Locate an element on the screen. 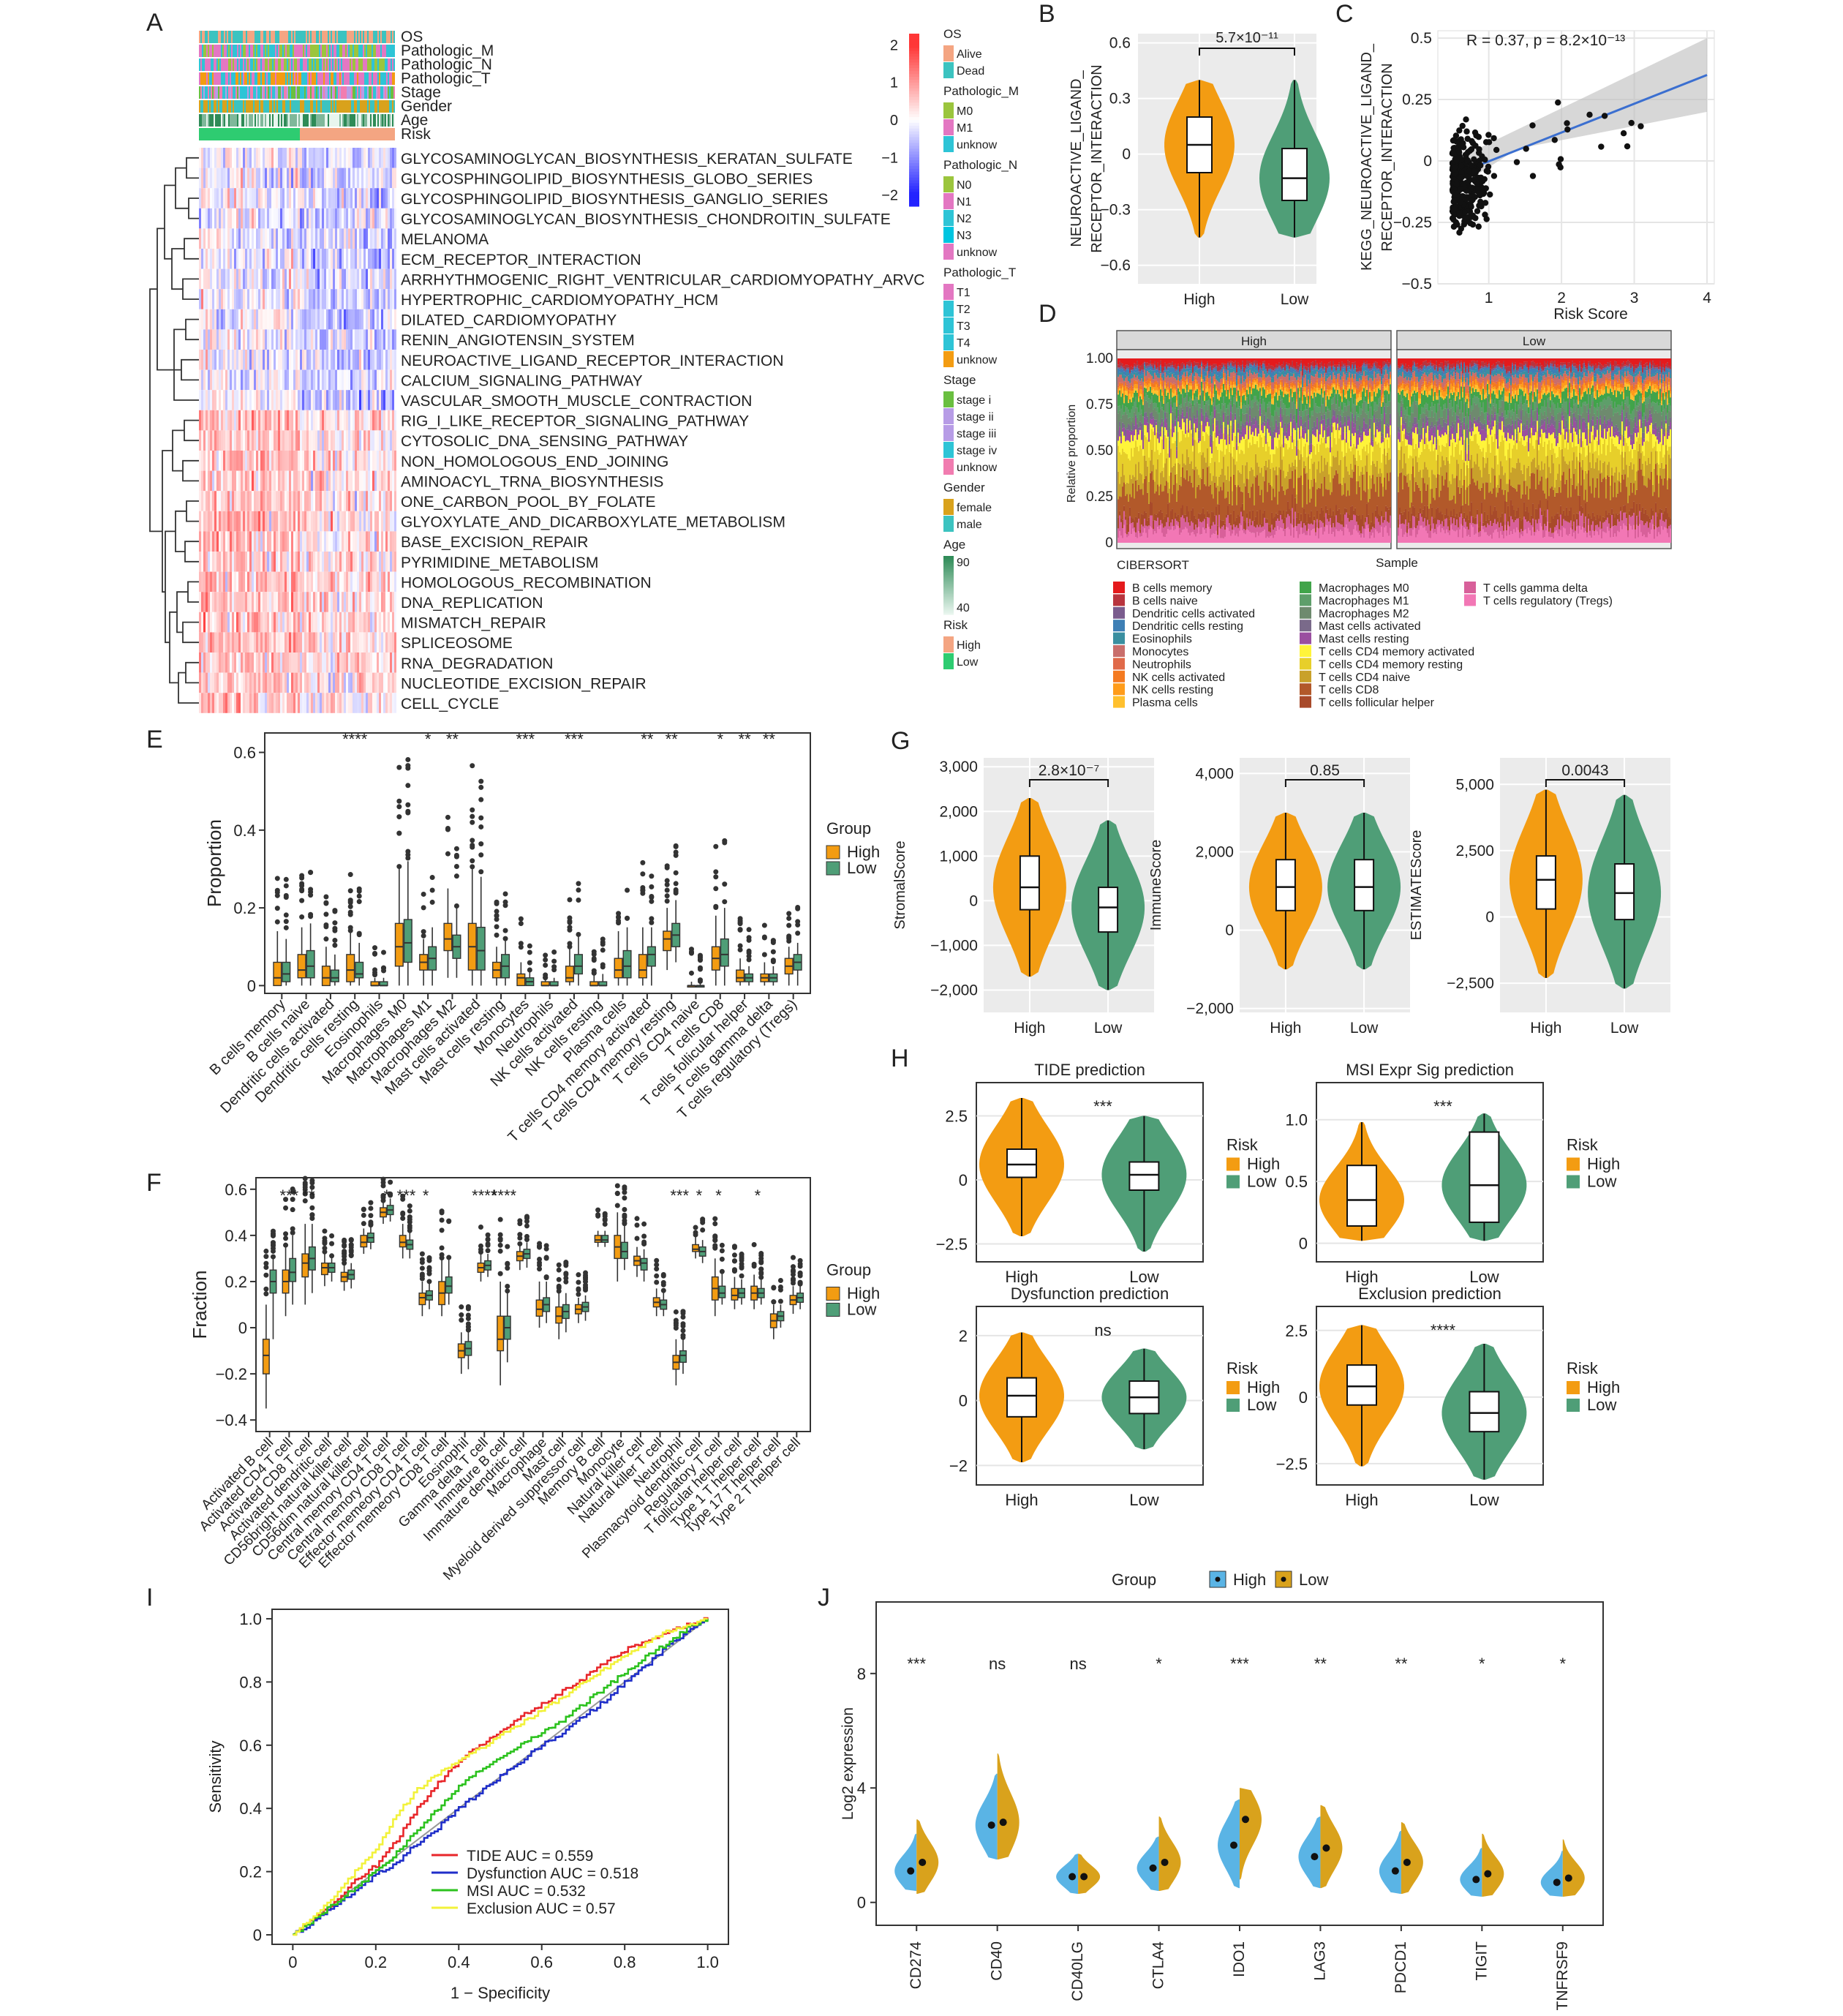  legend-label: T2 is located at coordinates (964, 310).